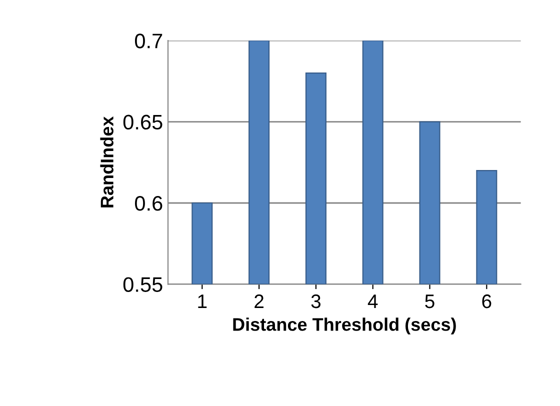  Describe the element at coordinates (429, 301) in the screenshot. I see `x-tick-label: 5` at that location.